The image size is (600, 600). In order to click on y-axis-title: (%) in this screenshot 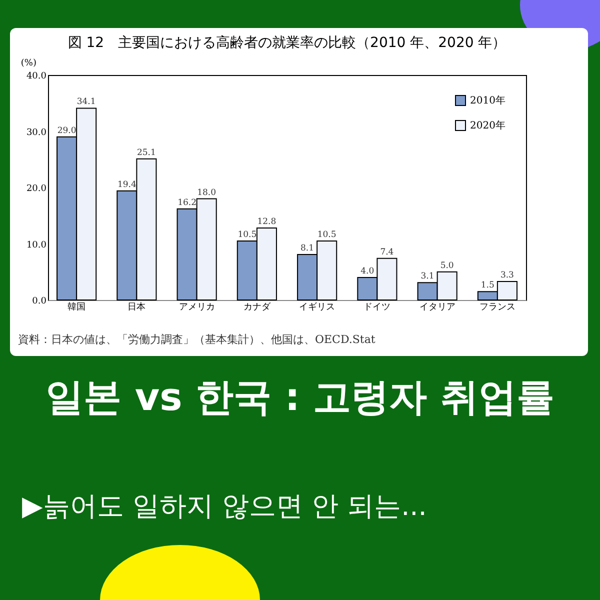, I will do `click(28, 63)`.